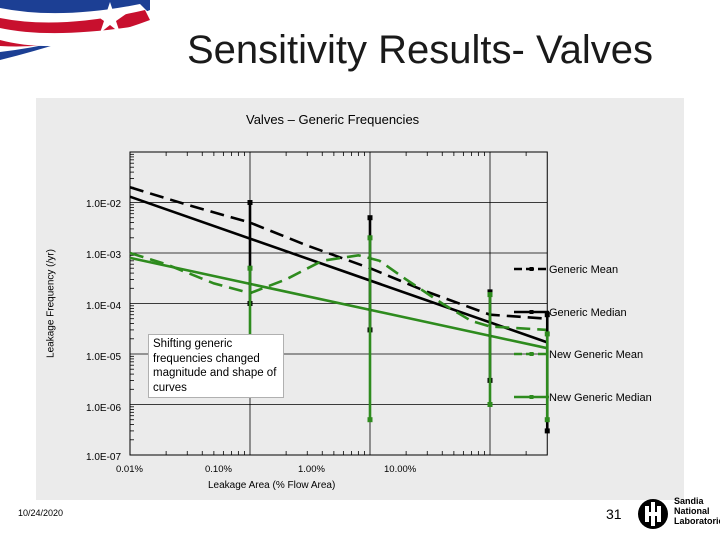  I want to click on x-axis-label: Leakage Area (% Flow Area), so click(272, 485).